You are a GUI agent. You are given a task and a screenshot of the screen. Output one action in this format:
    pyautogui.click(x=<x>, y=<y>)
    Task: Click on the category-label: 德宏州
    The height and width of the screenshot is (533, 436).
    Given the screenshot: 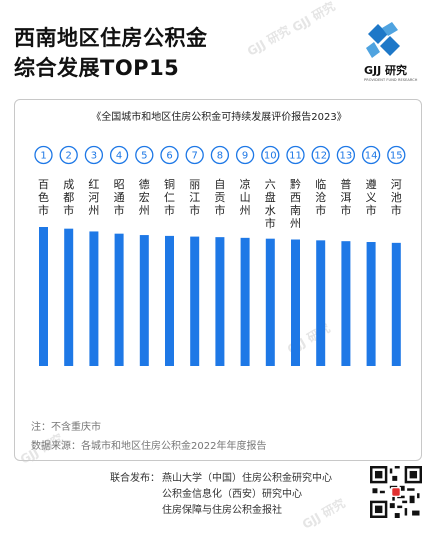 What is the action you would take?
    pyautogui.click(x=144, y=197)
    